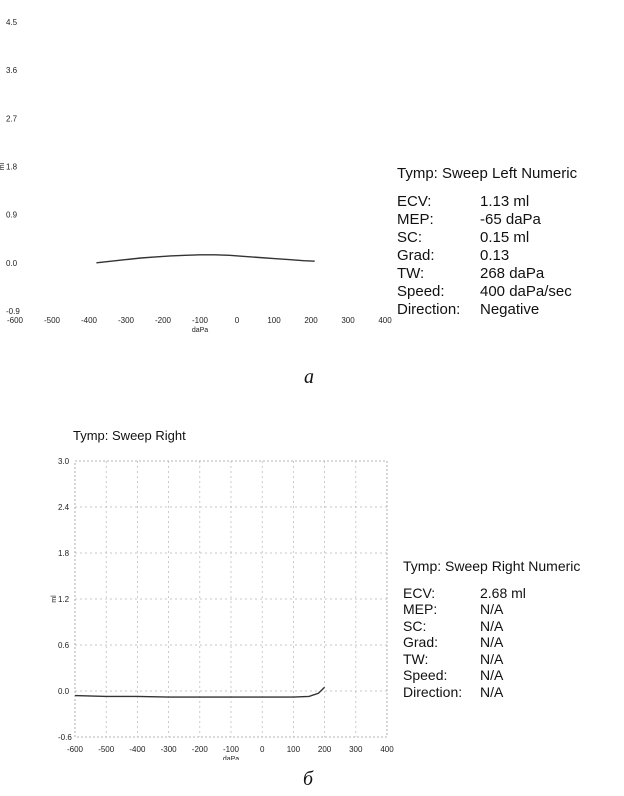 Image resolution: width=624 pixels, height=796 pixels. Describe the element at coordinates (12, 22) in the screenshot. I see `y-tick-label: 4.5` at that location.